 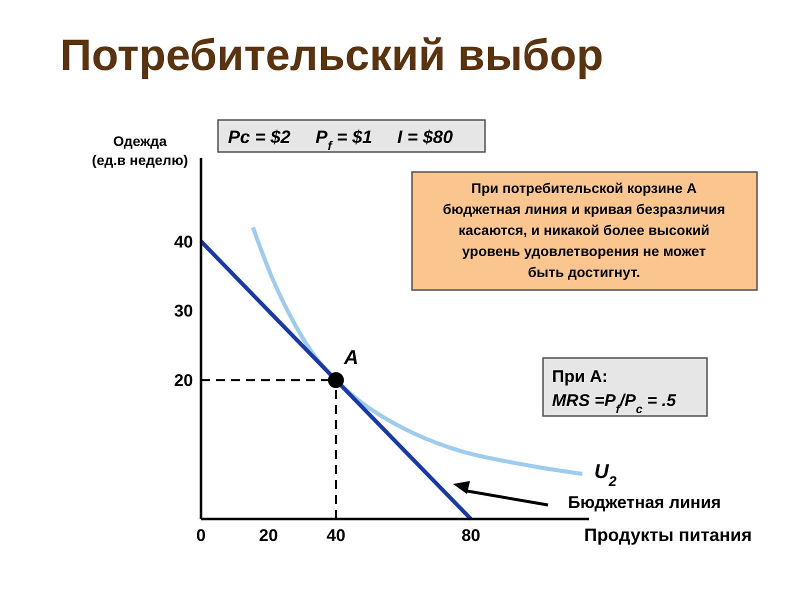 What do you see at coordinates (183, 242) in the screenshot?
I see `y-tick-label: 40` at bounding box center [183, 242].